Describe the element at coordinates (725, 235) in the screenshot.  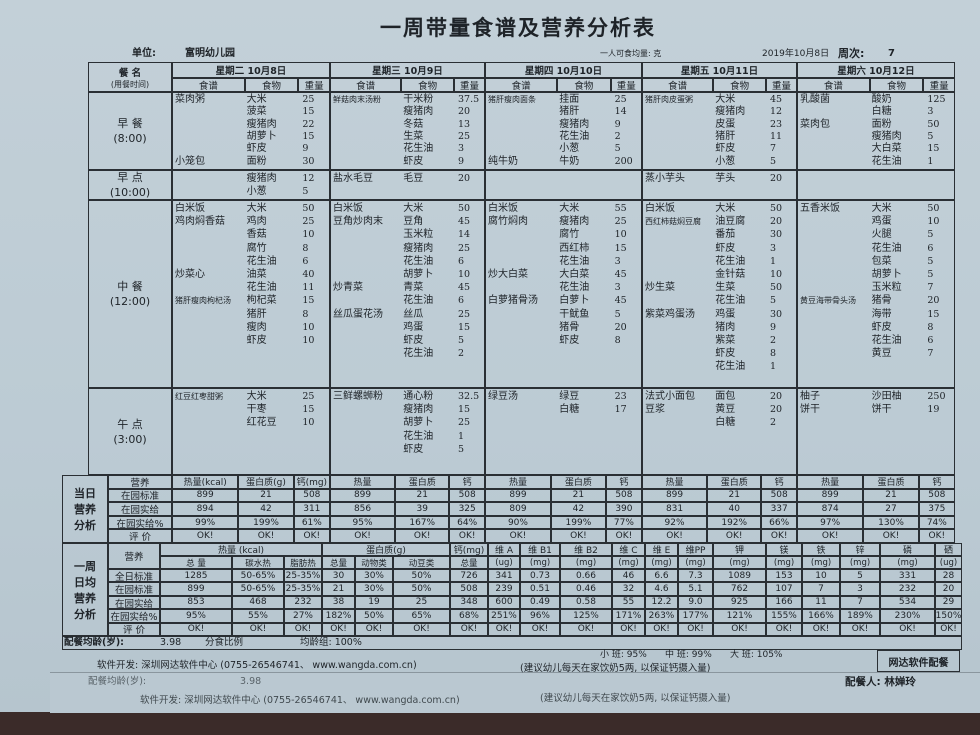
I see `food-item: 番茄` at that location.